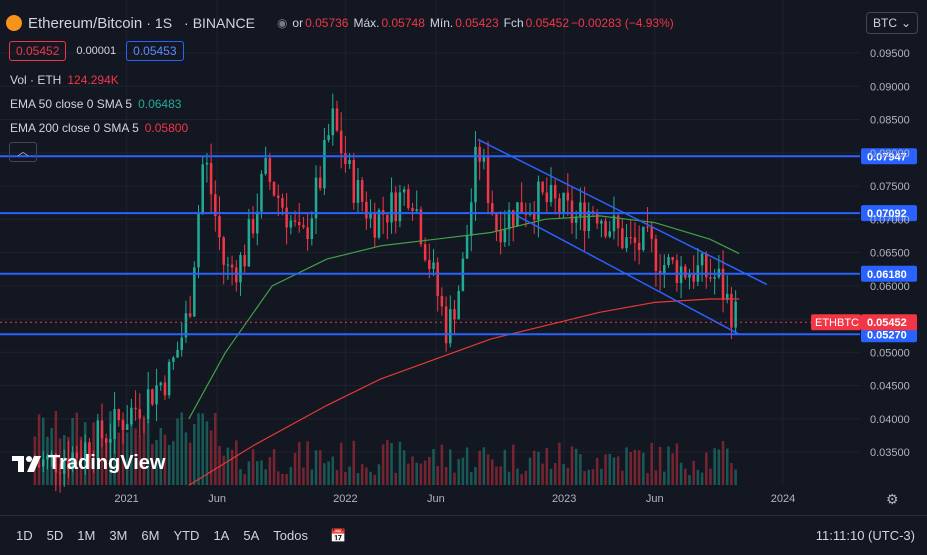 The height and width of the screenshot is (555, 927). What do you see at coordinates (71, 104) in the screenshot?
I see `legend-label: EMA 50 close 0 SMA 5` at bounding box center [71, 104].